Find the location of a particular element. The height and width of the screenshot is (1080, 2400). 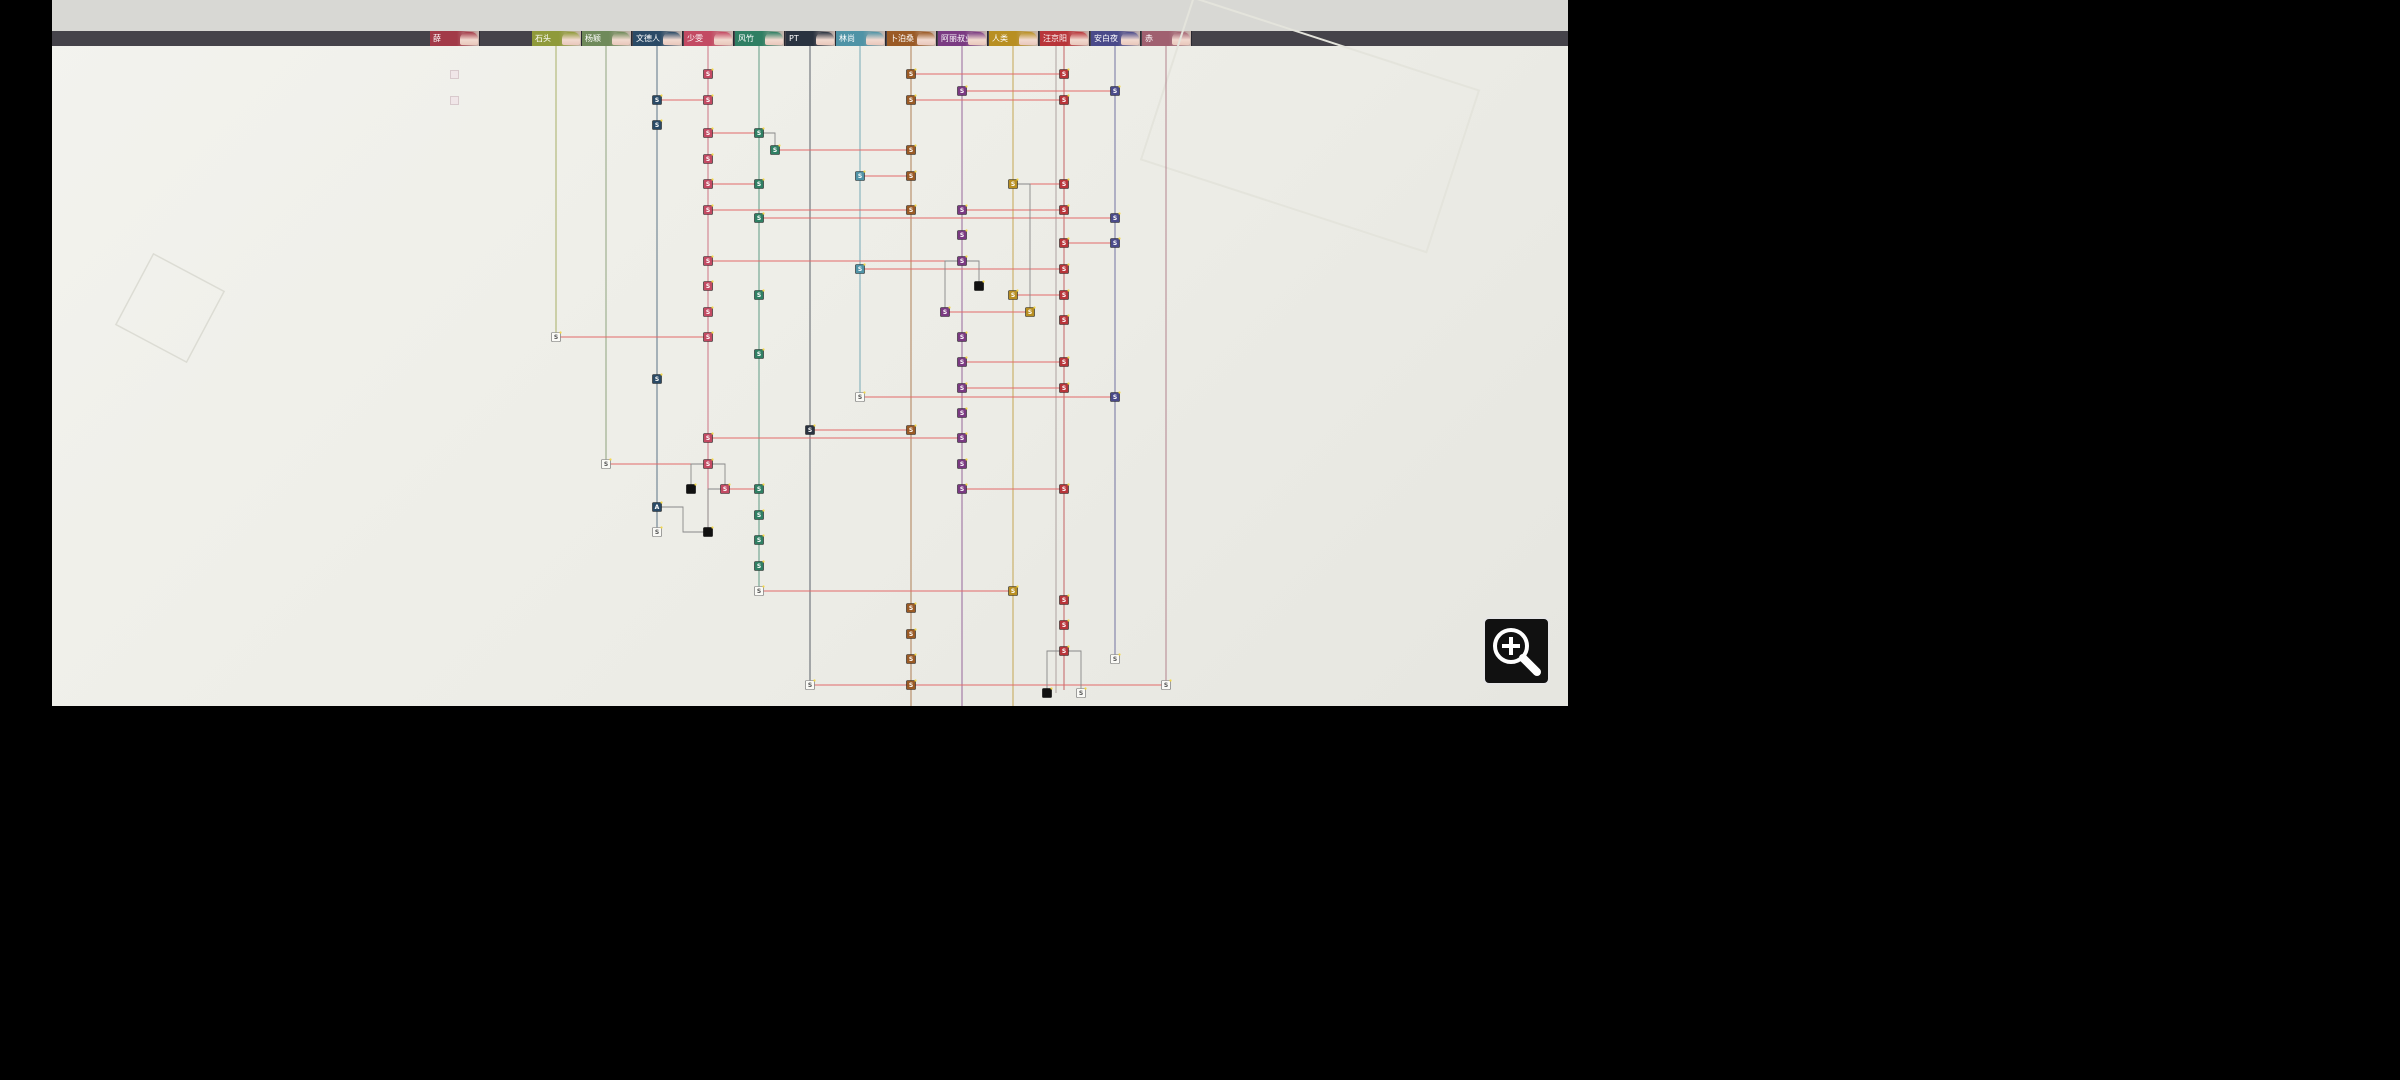

character-tab-12: 汪京阳 is located at coordinates (1065, 38).